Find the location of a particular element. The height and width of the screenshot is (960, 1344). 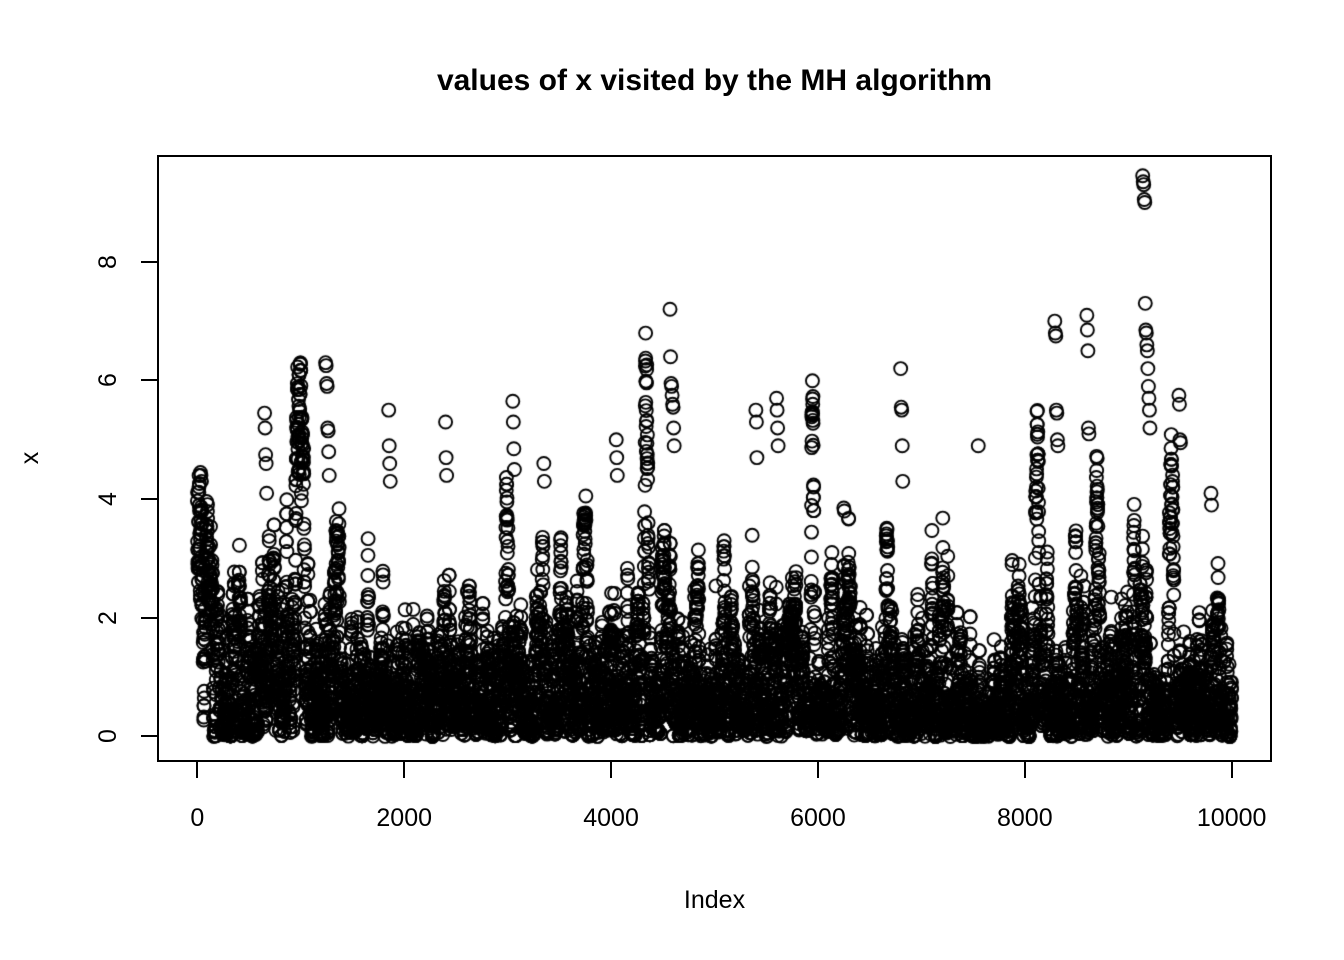

y-tick-label: 6 is located at coordinates (107, 380).